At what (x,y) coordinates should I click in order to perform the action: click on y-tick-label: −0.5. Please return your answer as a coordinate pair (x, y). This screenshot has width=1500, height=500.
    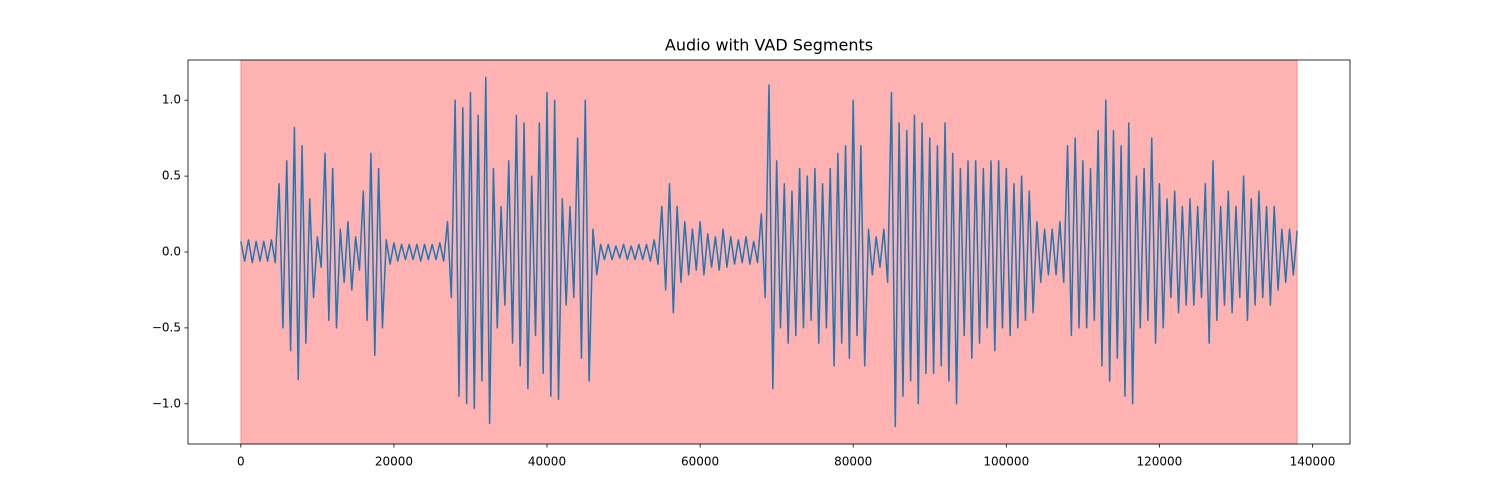
    Looking at the image, I should click on (166, 327).